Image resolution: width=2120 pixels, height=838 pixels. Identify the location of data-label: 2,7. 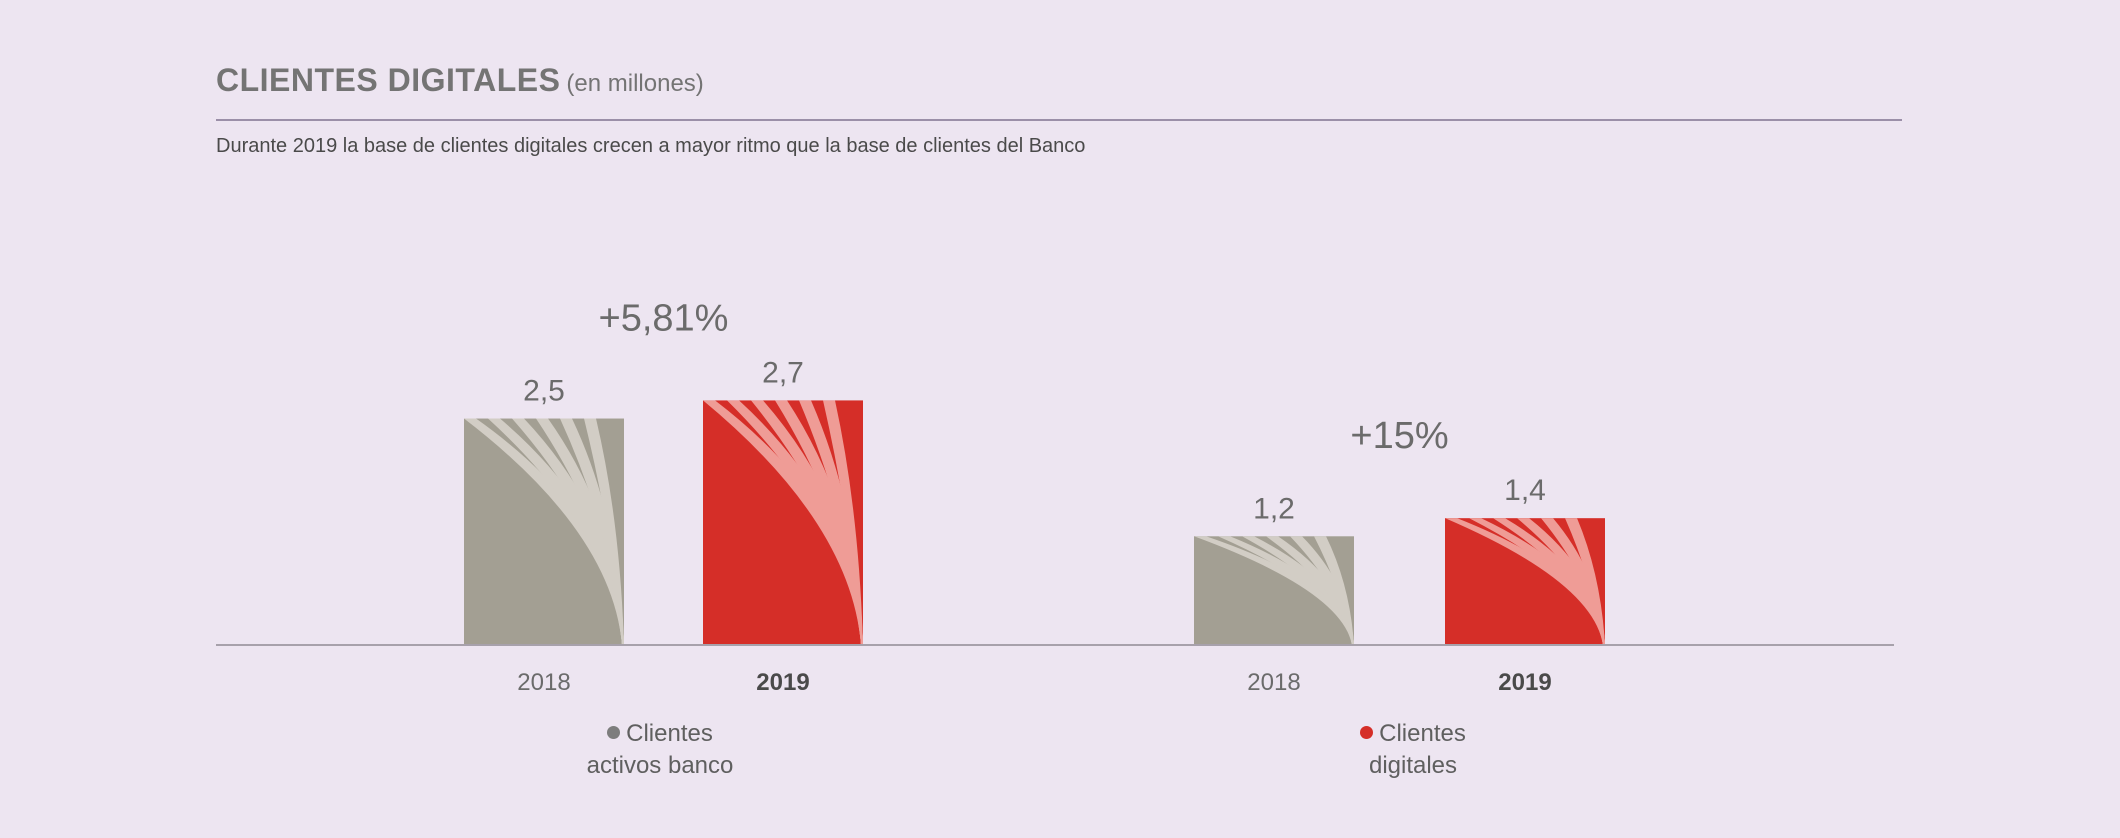
(783, 372).